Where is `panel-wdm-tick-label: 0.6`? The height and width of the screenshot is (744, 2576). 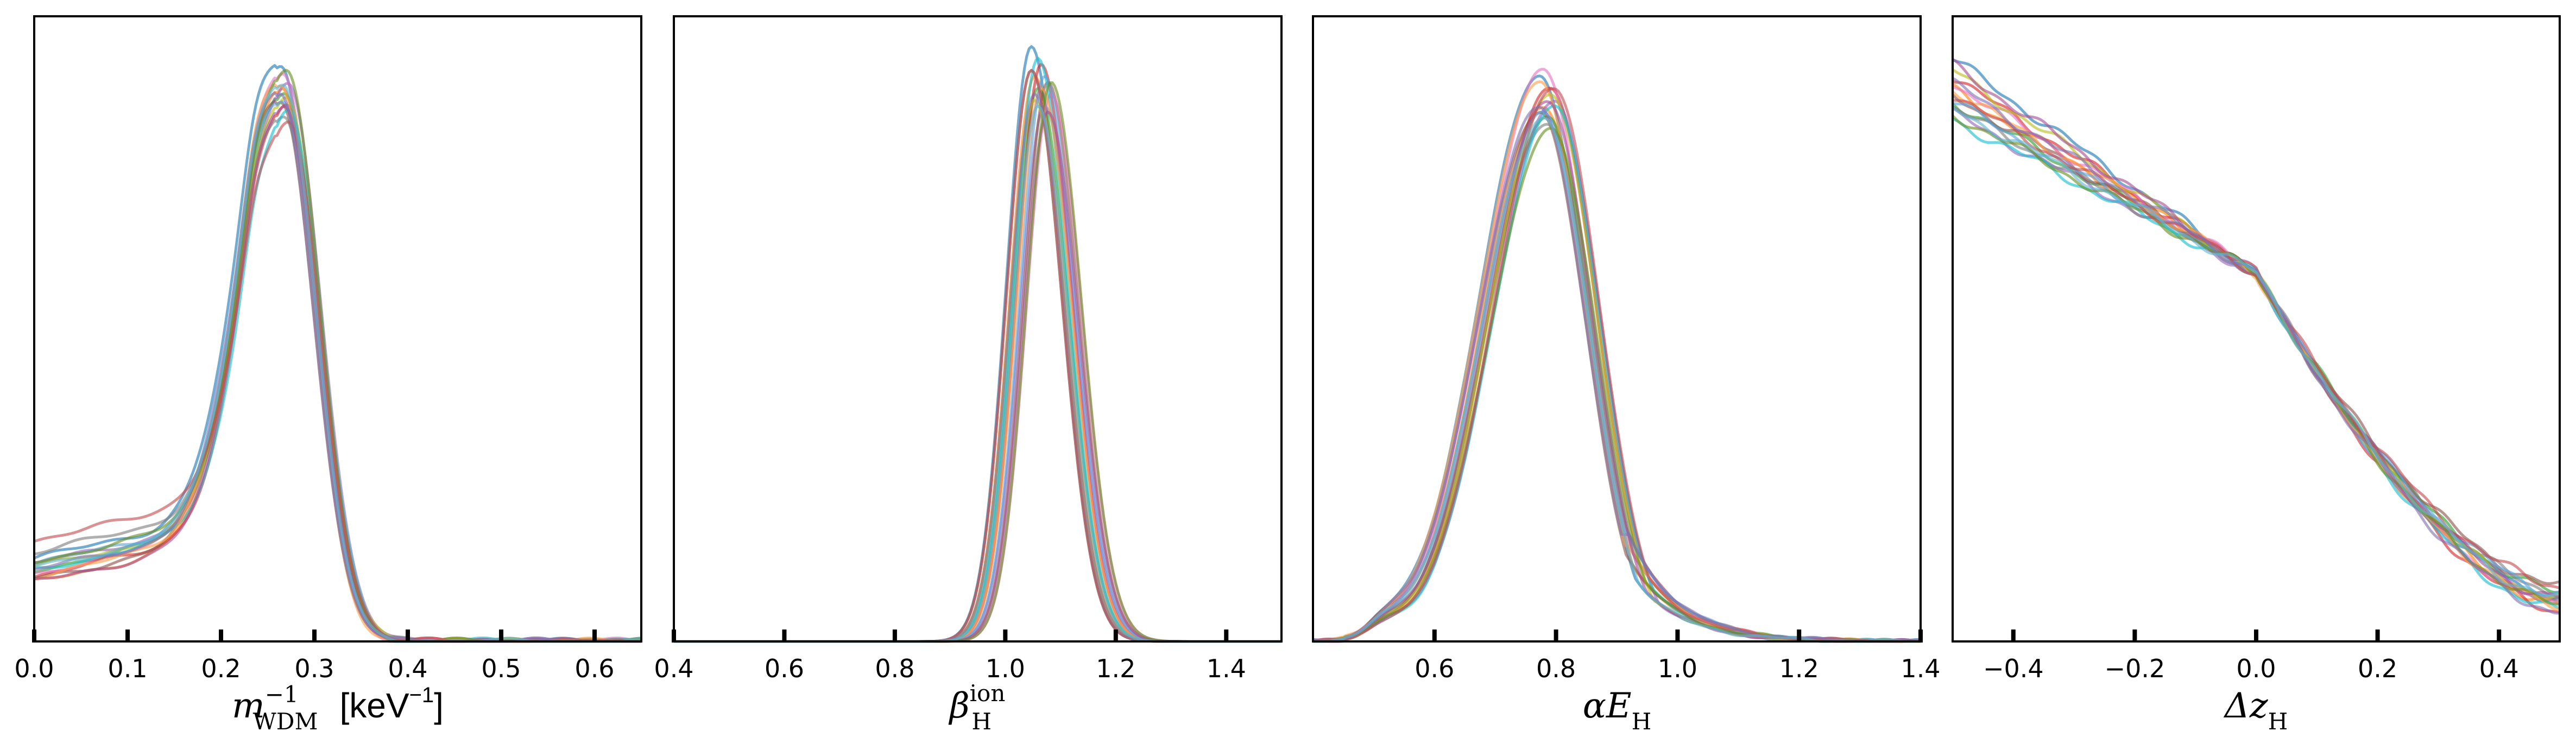
panel-wdm-tick-label: 0.6 is located at coordinates (594, 669).